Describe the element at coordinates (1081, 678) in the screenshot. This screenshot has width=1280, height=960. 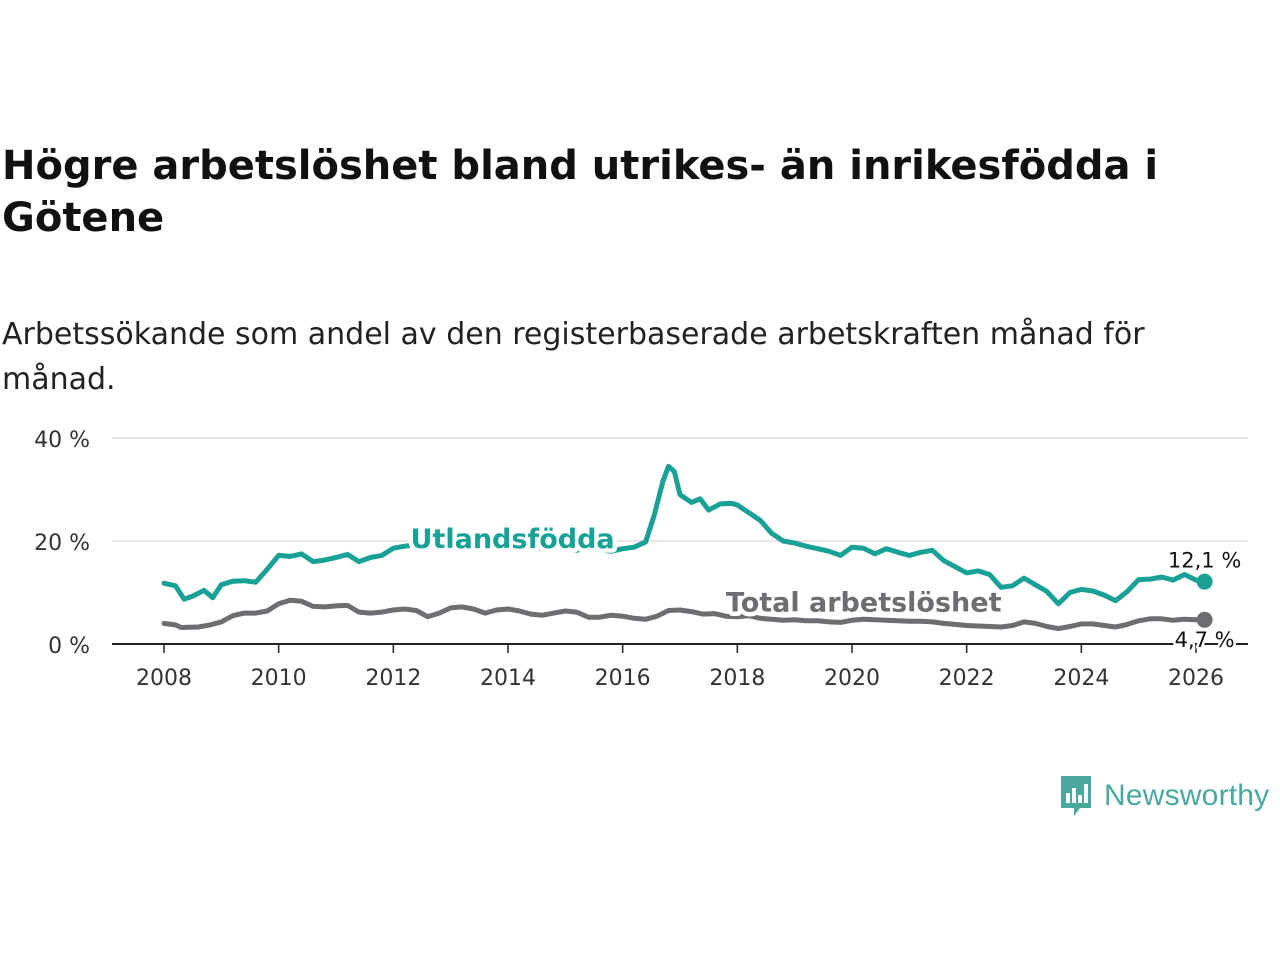
I see `x-tick-label: 2024` at that location.